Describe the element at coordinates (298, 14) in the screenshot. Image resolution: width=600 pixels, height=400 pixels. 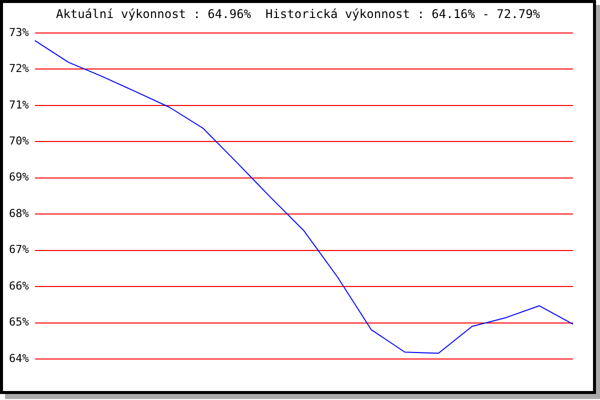
I see `chart-title: Aktuální výkonnost : 64.96% Historická výkonnost : 64.16% - 72.79%` at that location.